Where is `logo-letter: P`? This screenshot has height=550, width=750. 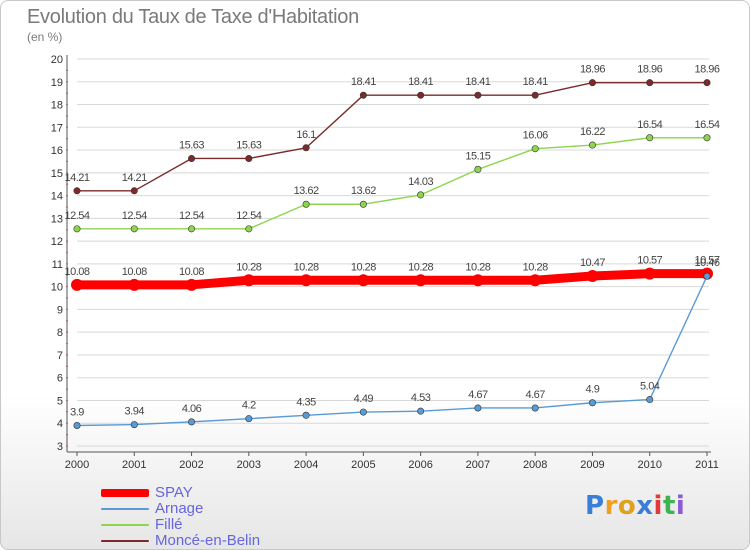
logo-letter: P is located at coordinates (595, 506).